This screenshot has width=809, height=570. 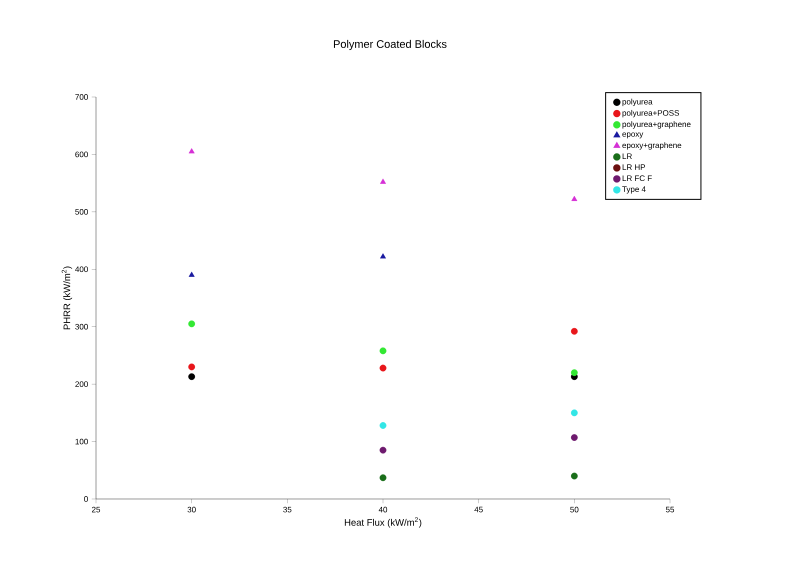 I want to click on chart-title: Polymer Coated Blocks, so click(x=390, y=45).